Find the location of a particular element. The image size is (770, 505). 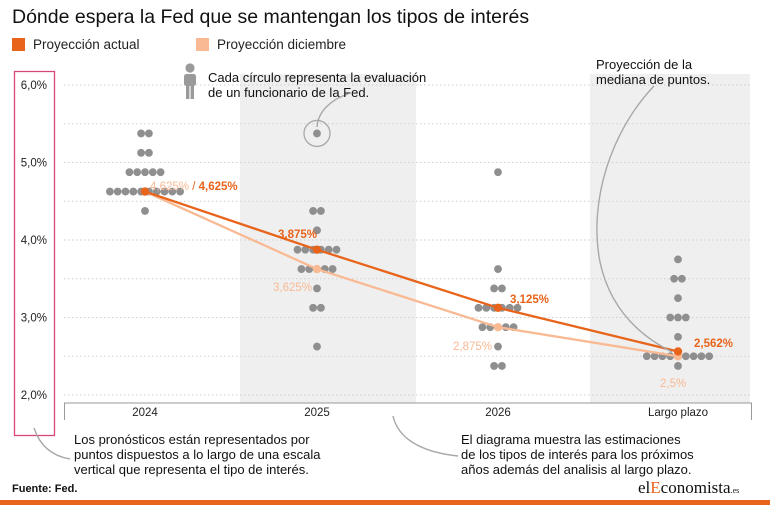

legend-swatch-actual is located at coordinates (18, 44).